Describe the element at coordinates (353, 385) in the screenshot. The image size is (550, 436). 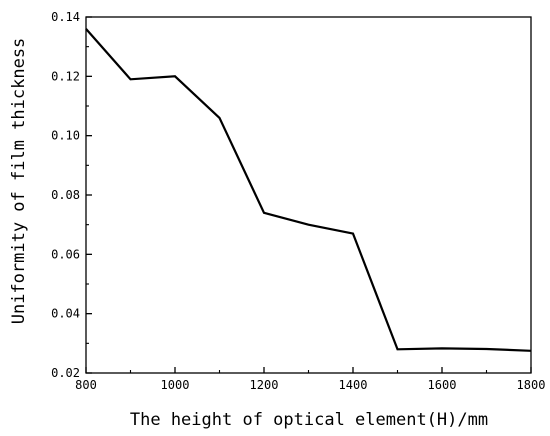
I see `x-tick-label: 1400` at that location.